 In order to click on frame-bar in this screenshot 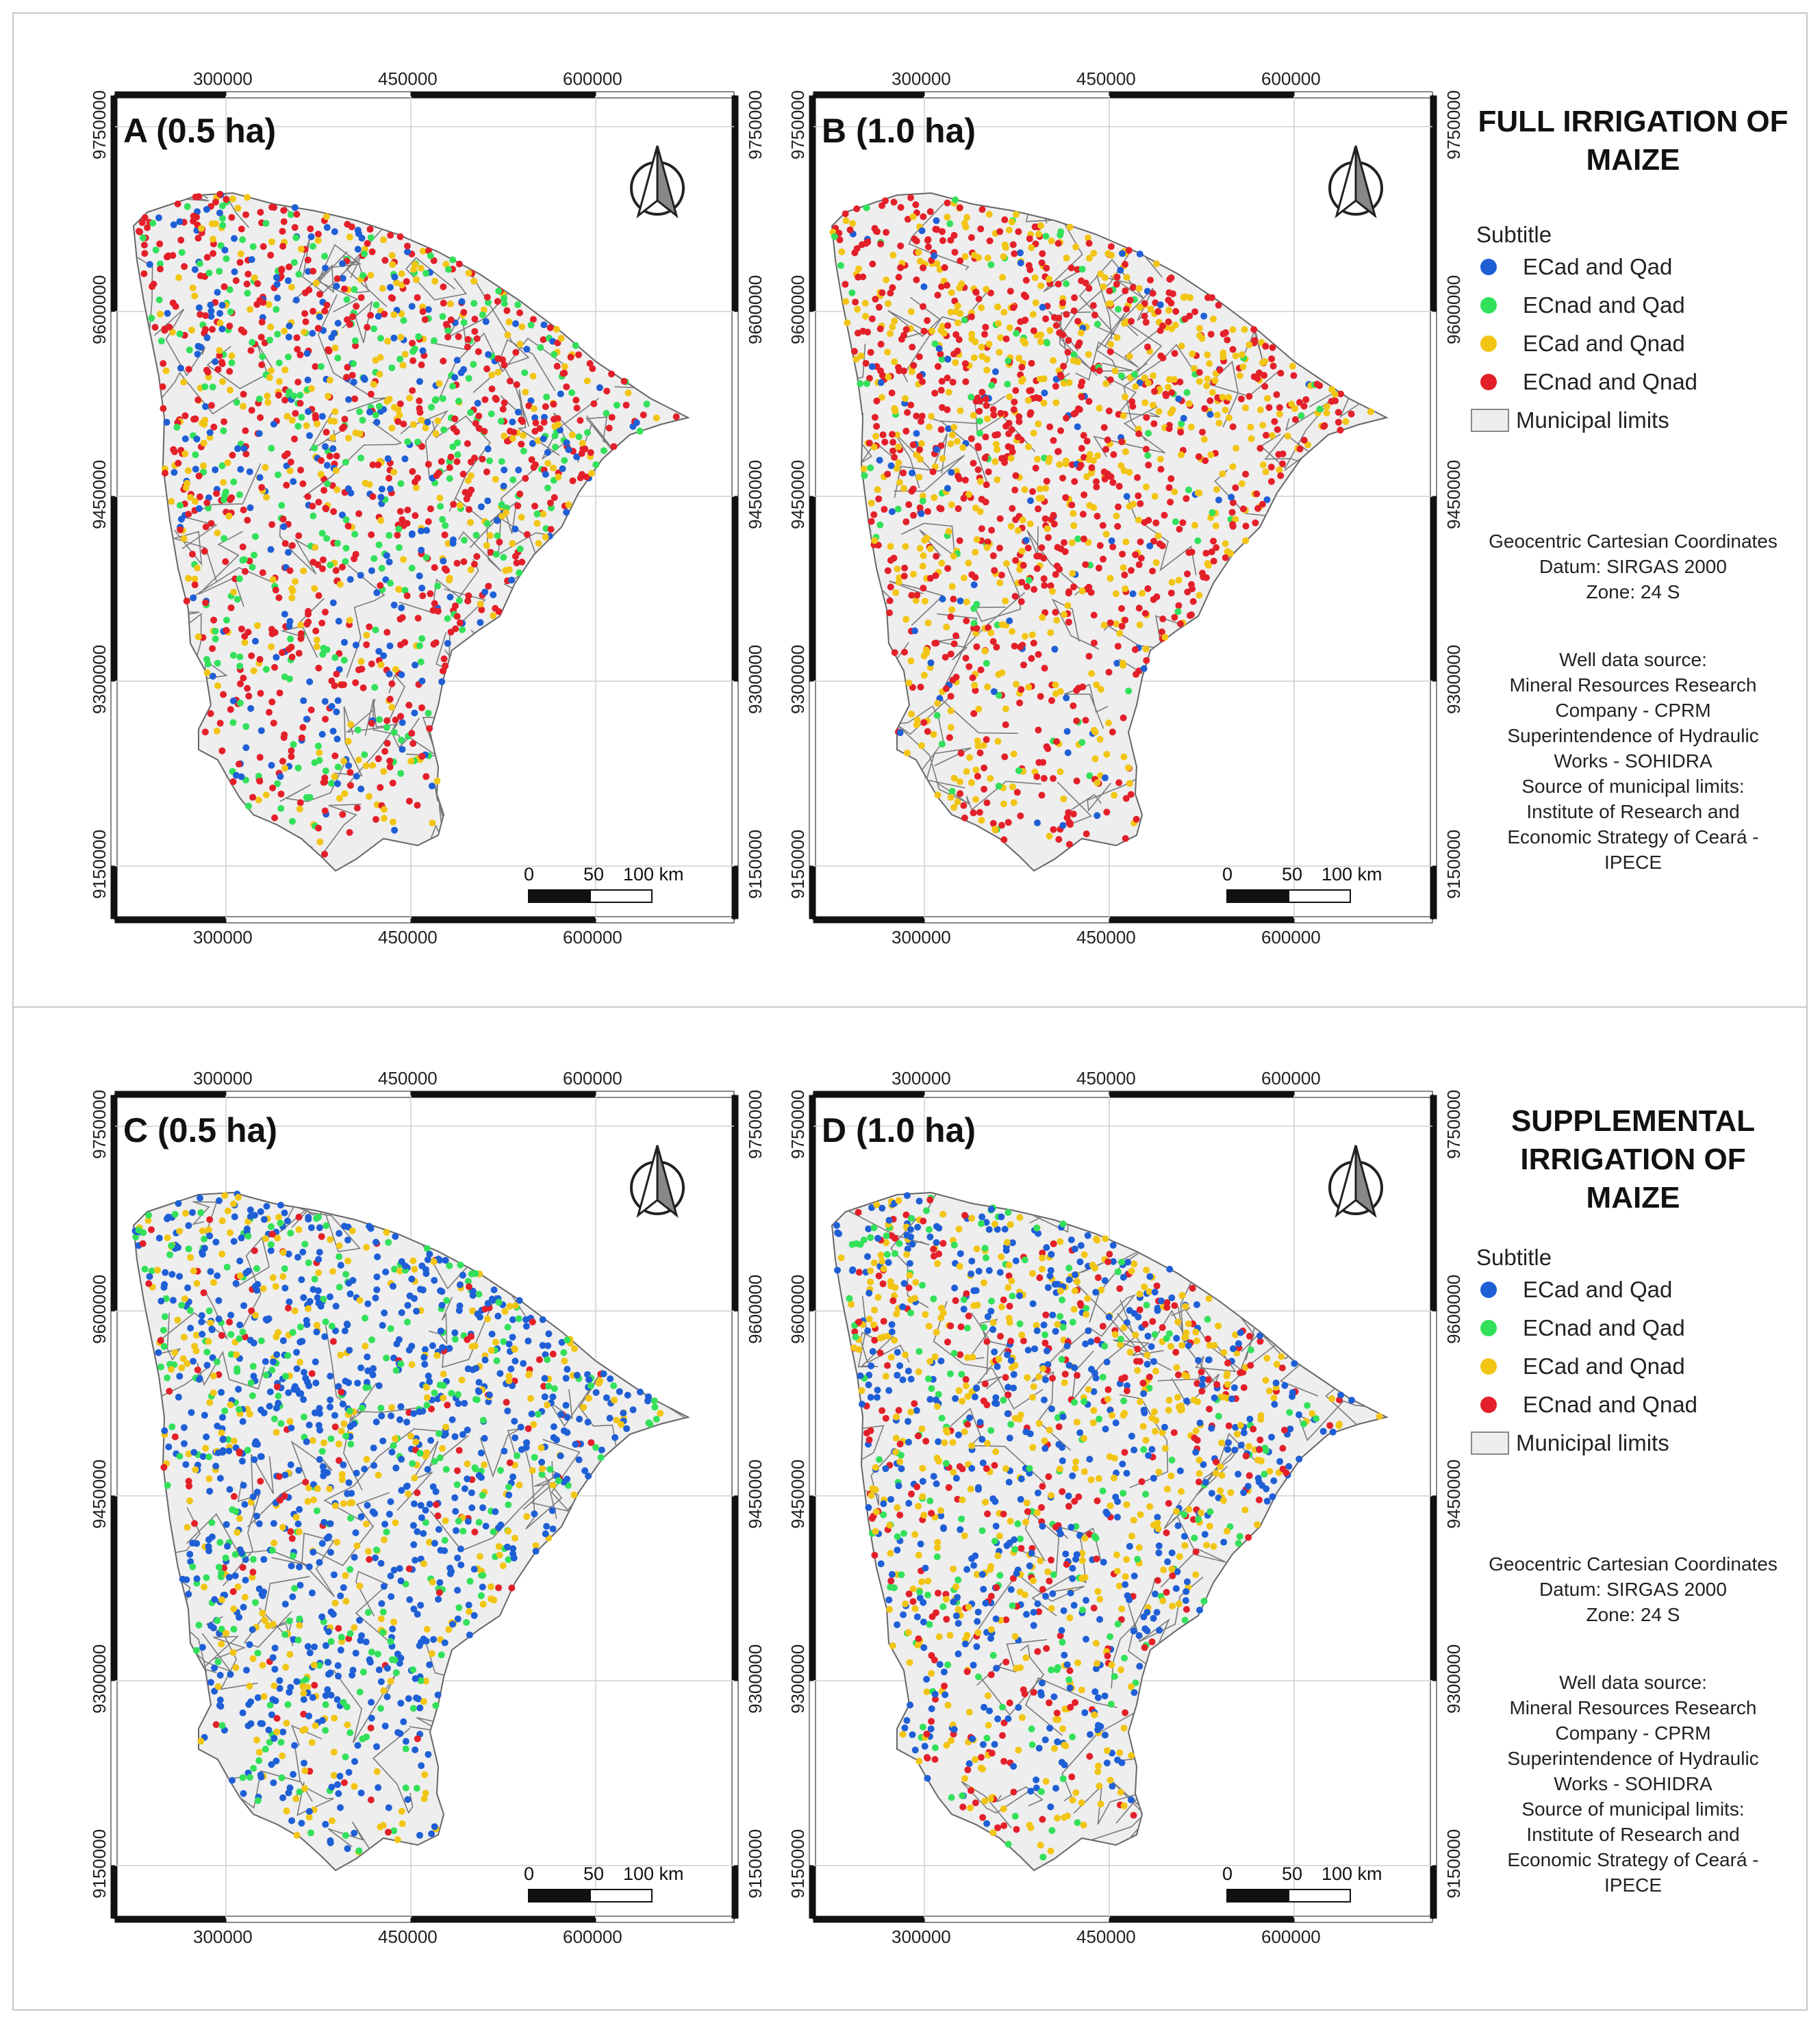, I will do `click(1202, 1920)`.